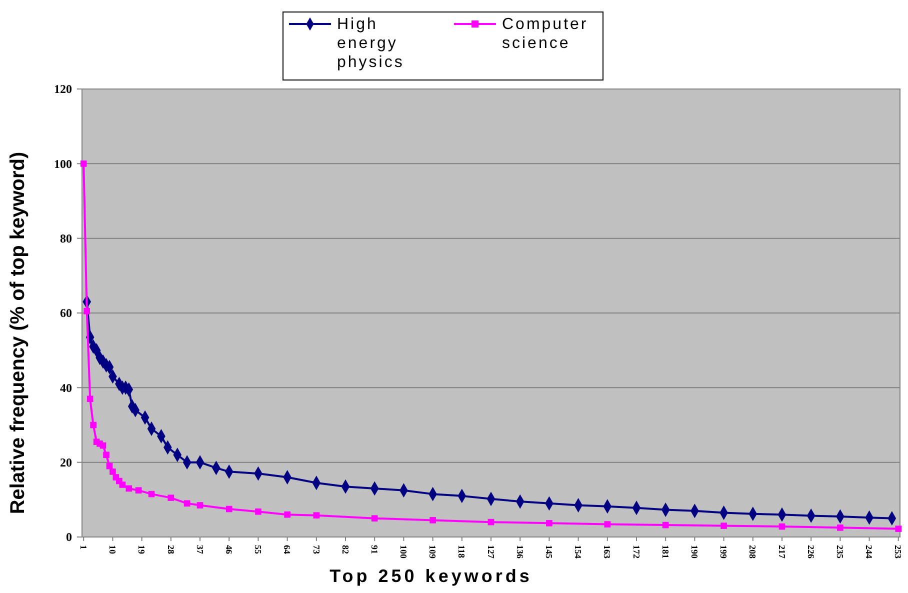 The width and height of the screenshot is (908, 593). Describe the element at coordinates (433, 552) in the screenshot. I see `x-tick-label: 109` at that location.